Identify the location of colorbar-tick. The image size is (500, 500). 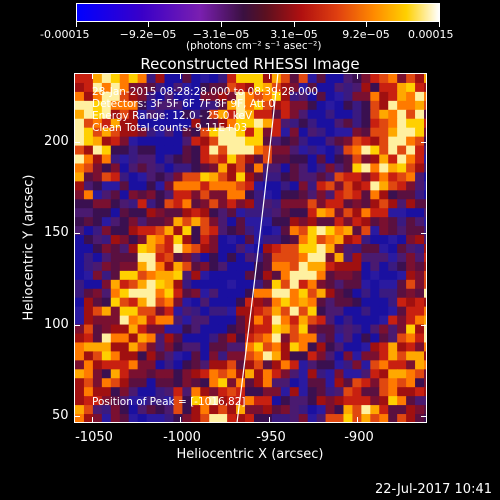
(148, 24).